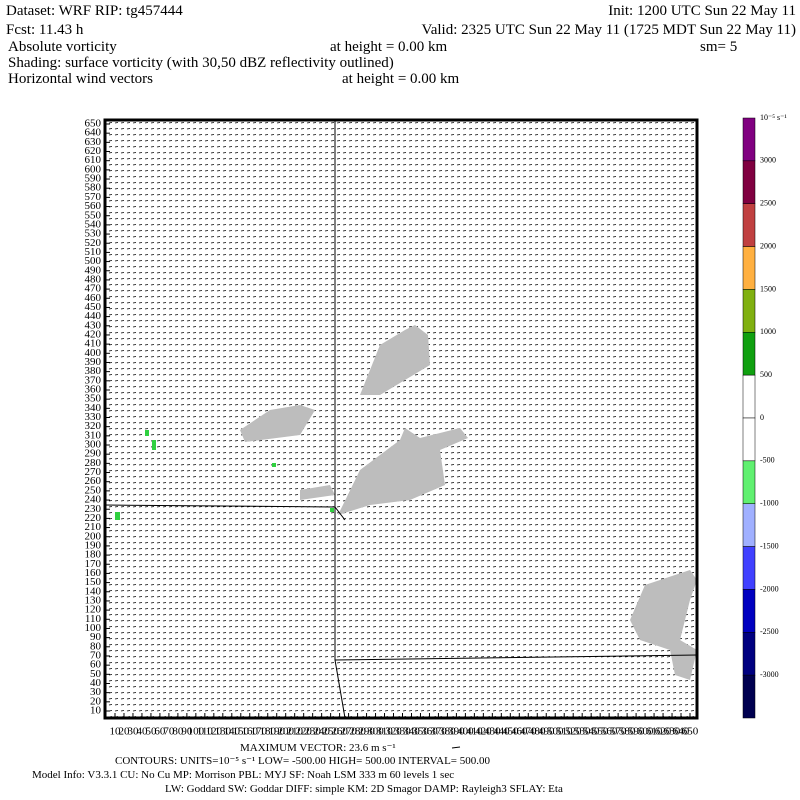  Describe the element at coordinates (93, 472) in the screenshot. I see `y-tick-label: 270` at that location.